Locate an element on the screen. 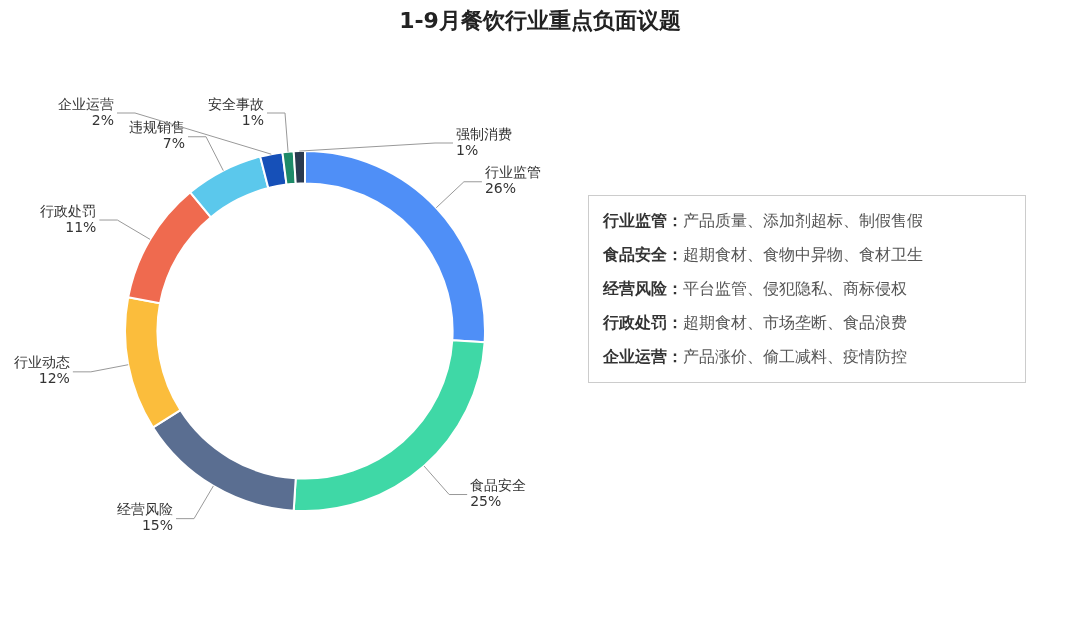 The height and width of the screenshot is (622, 1080). slice-label: 行业监管 is located at coordinates (512, 172).